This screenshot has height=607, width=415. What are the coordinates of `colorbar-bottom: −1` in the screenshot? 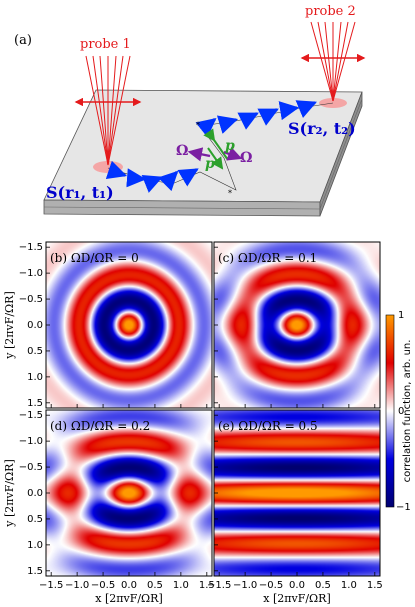 It's located at (403, 507).